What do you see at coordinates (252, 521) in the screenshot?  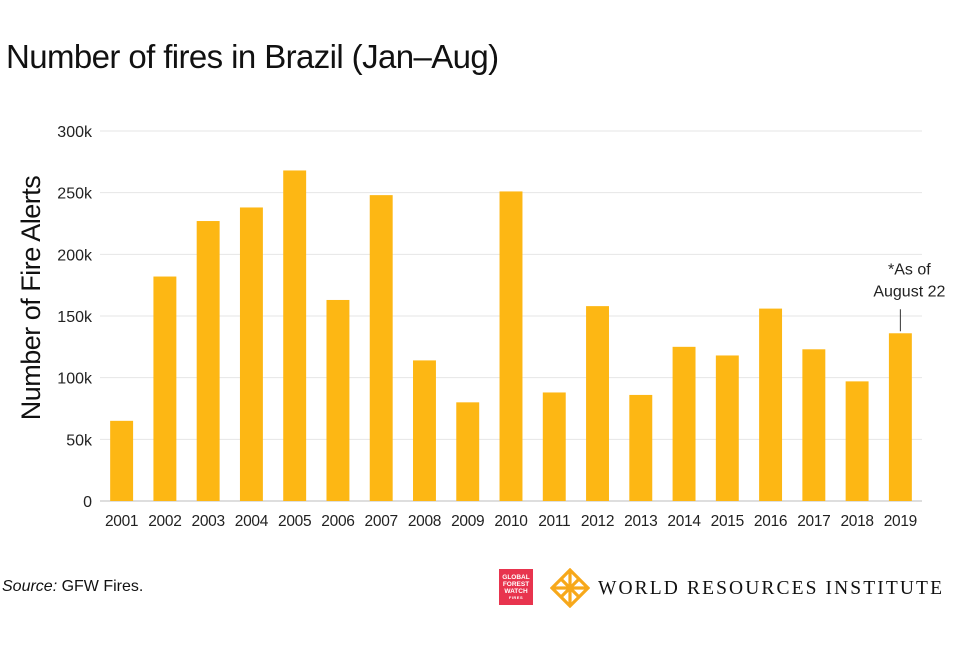 I see `x-tick-label: 2004` at bounding box center [252, 521].